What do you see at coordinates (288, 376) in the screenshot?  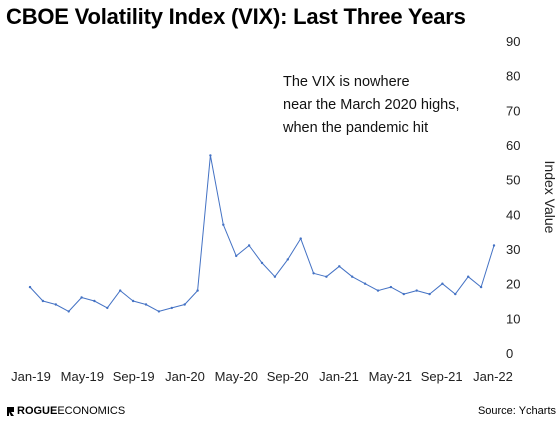 I see `x-tick-label: Sep-20` at bounding box center [288, 376].